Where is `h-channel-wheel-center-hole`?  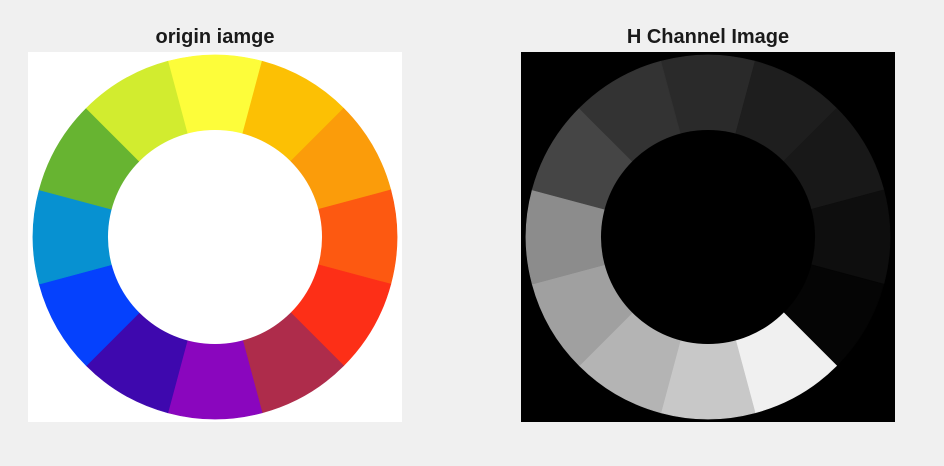 h-channel-wheel-center-hole is located at coordinates (708, 237).